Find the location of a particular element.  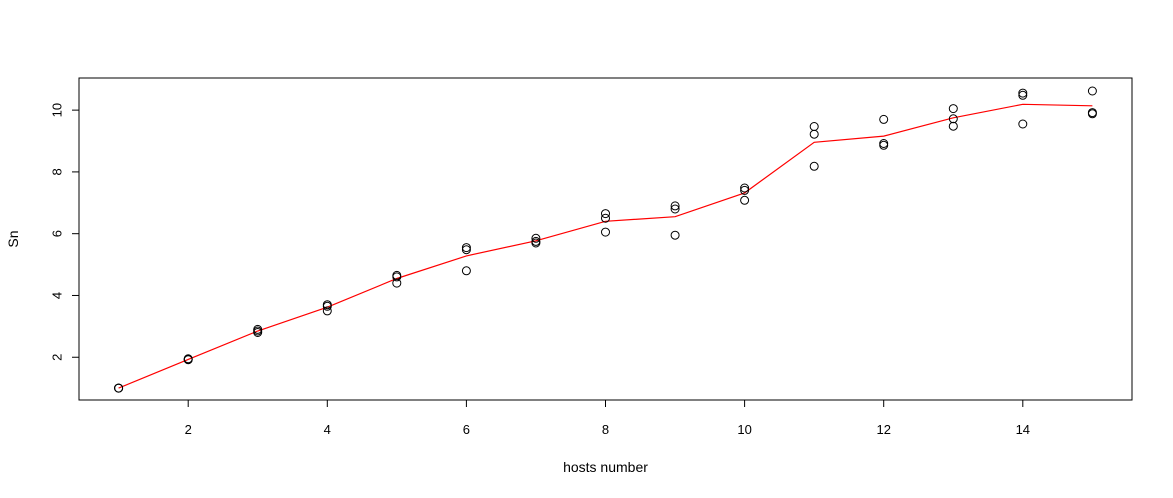

x-tick-label: 2 is located at coordinates (188, 429).